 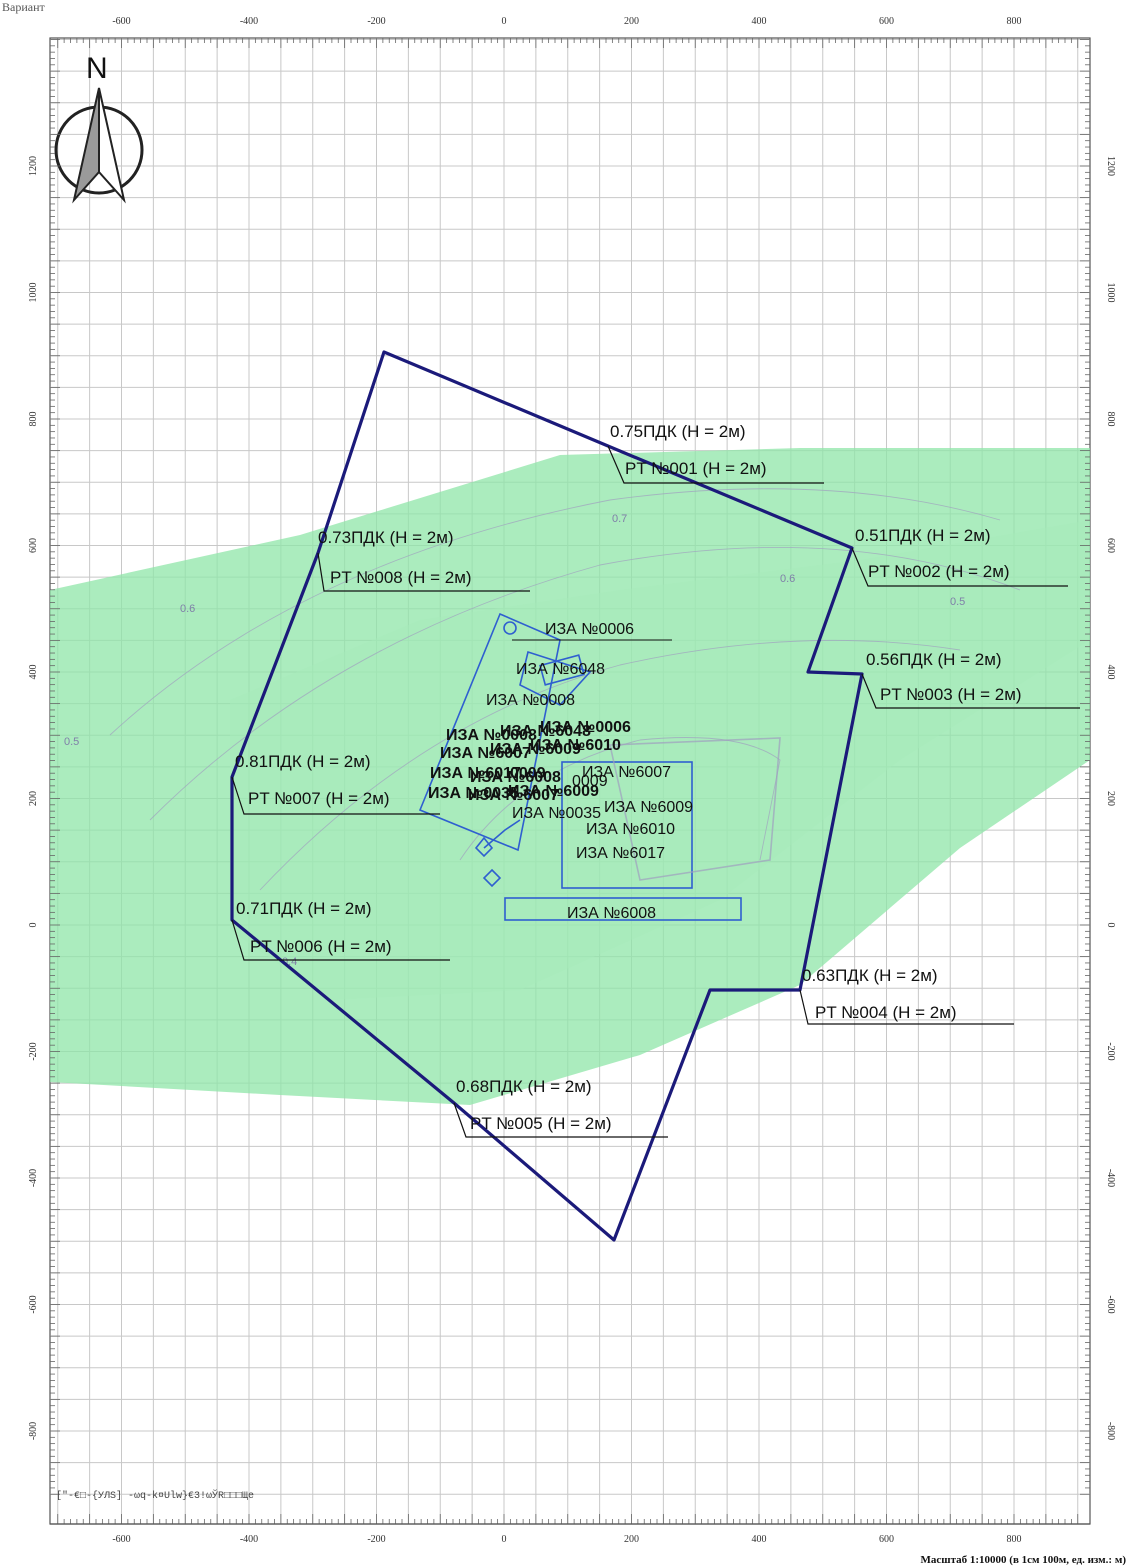 I want to click on cluster-label: ИЗА №6017, so click(x=475, y=773).